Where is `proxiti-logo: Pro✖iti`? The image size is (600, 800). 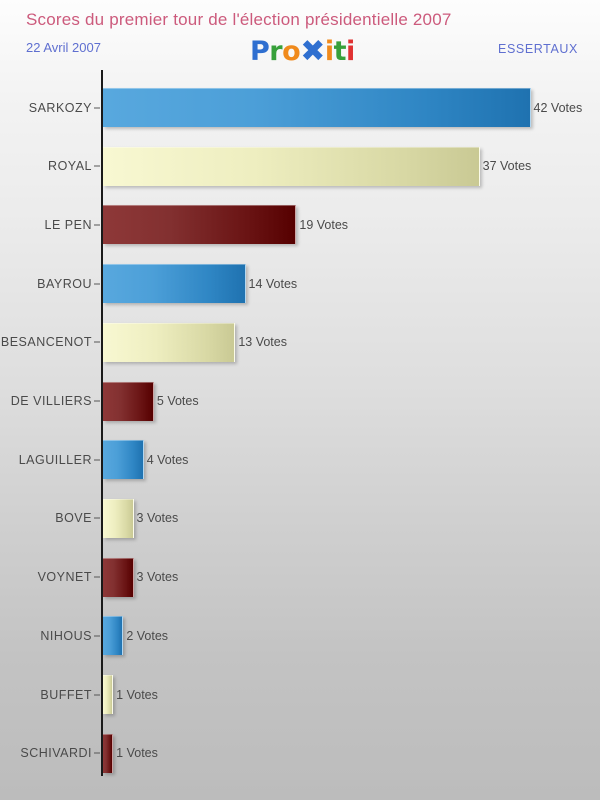
proxiti-logo: Pro✖iti is located at coordinates (302, 51).